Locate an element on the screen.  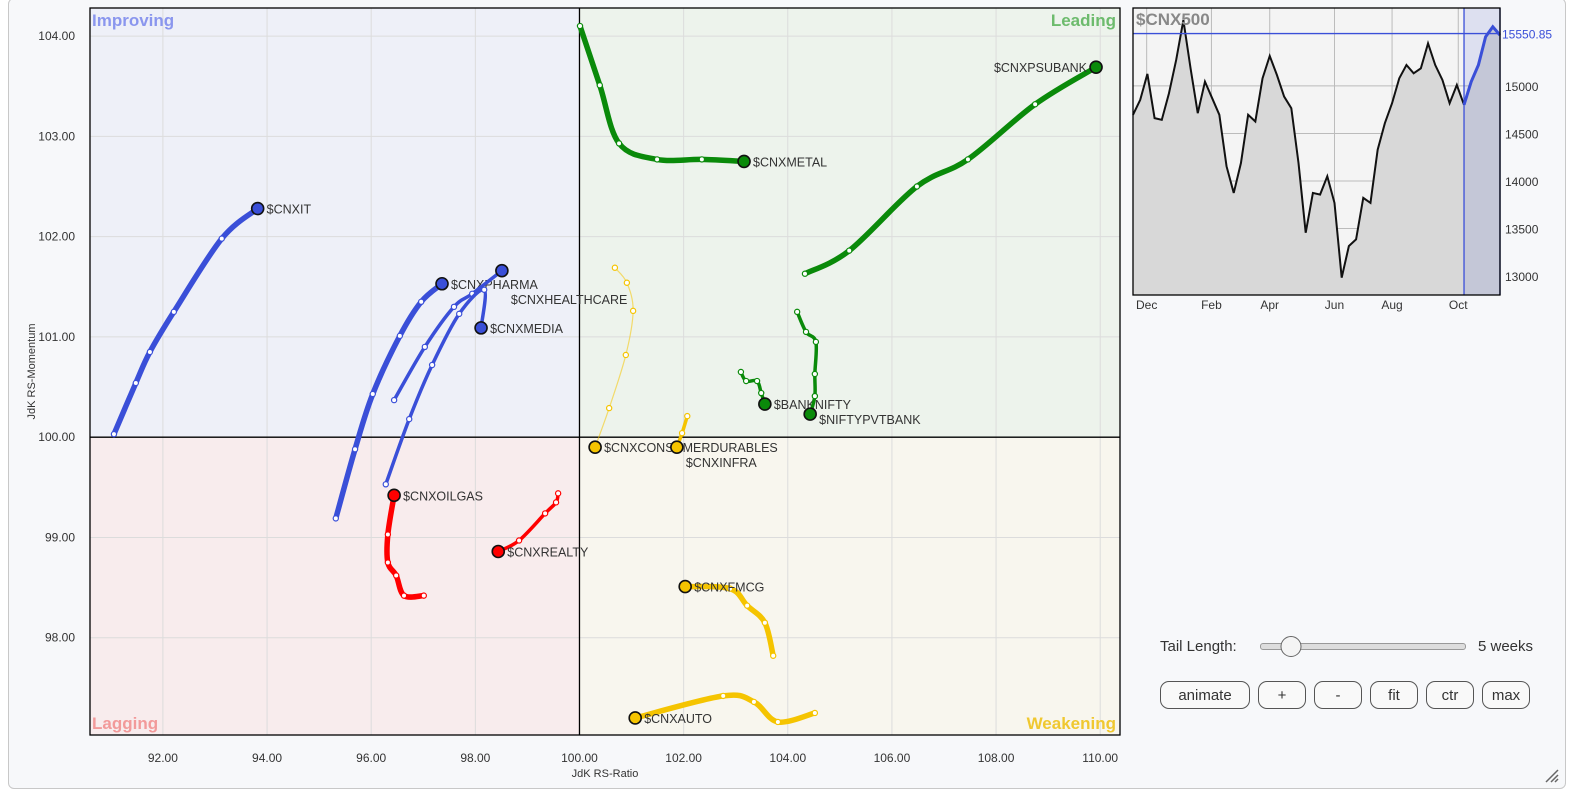
x-axis-label: JdK RS-Ratio is located at coordinates (605, 774).